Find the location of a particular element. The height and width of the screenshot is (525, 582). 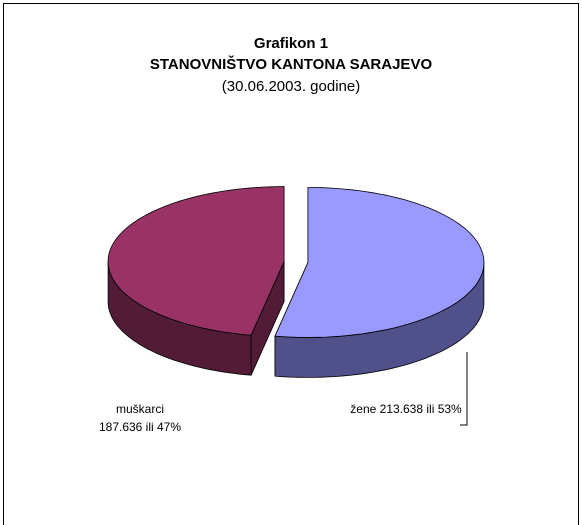

chart-title: Grafikon 1 is located at coordinates (291, 43).